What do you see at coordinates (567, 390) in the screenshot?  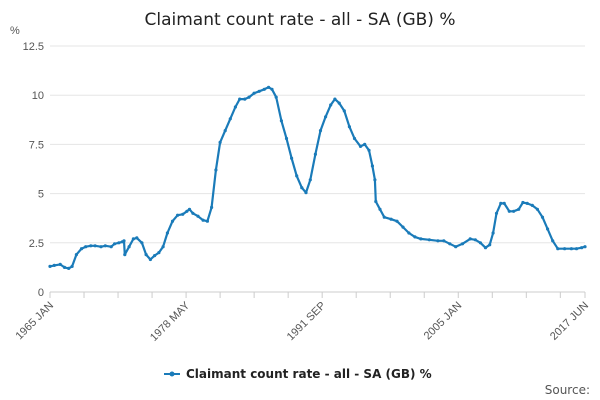 I see `source-label: Source:` at bounding box center [567, 390].